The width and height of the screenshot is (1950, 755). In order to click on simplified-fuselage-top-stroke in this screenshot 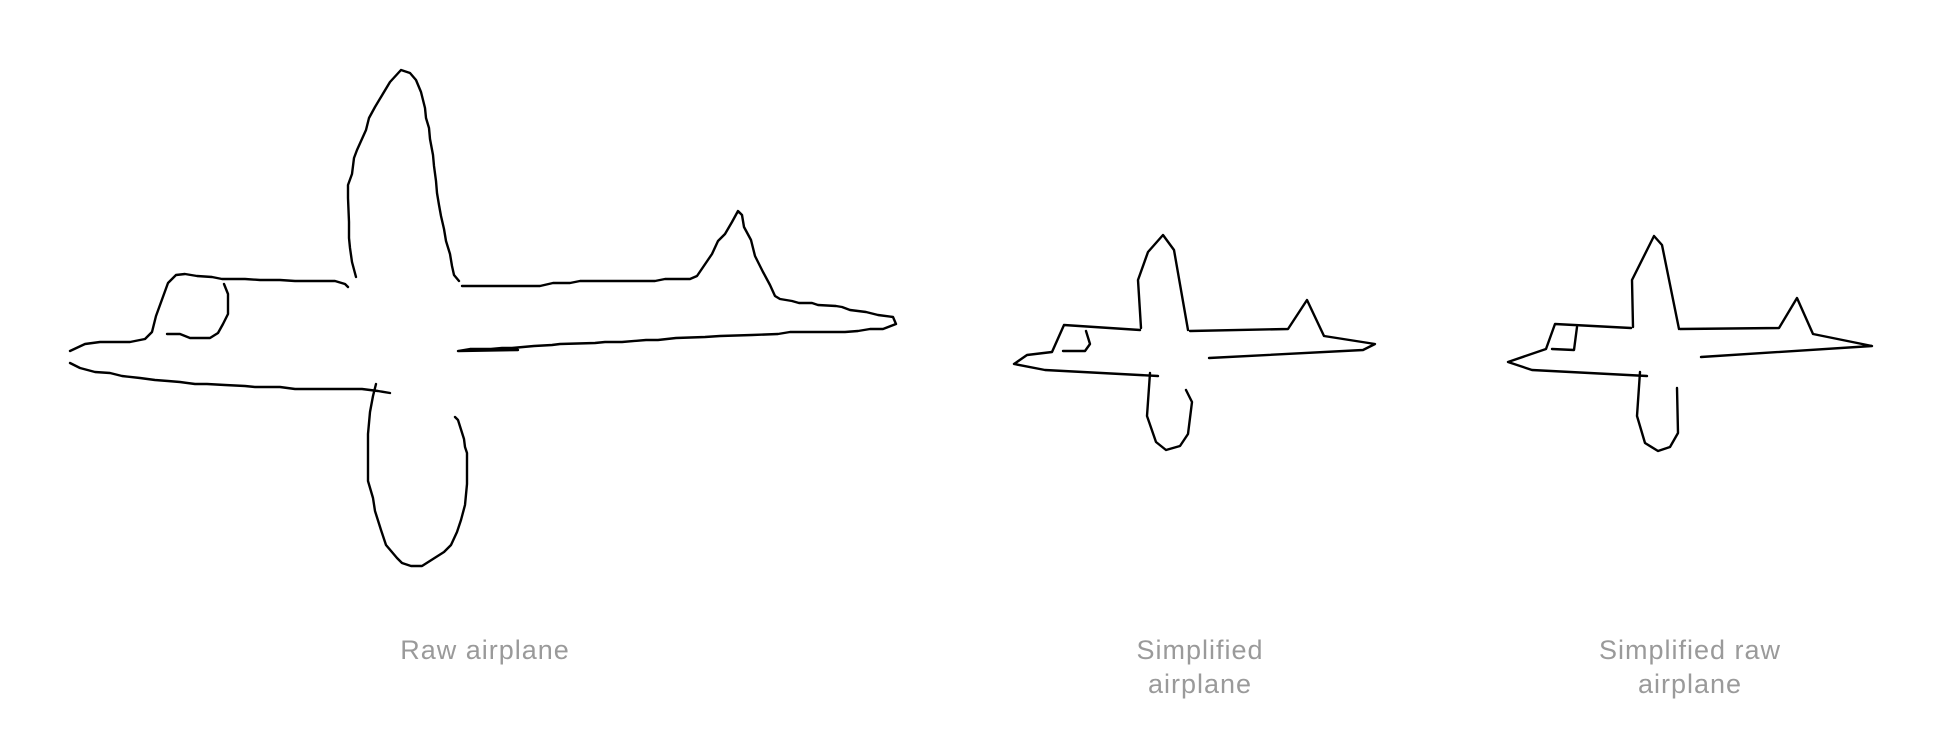, I will do `click(1086, 350)`.